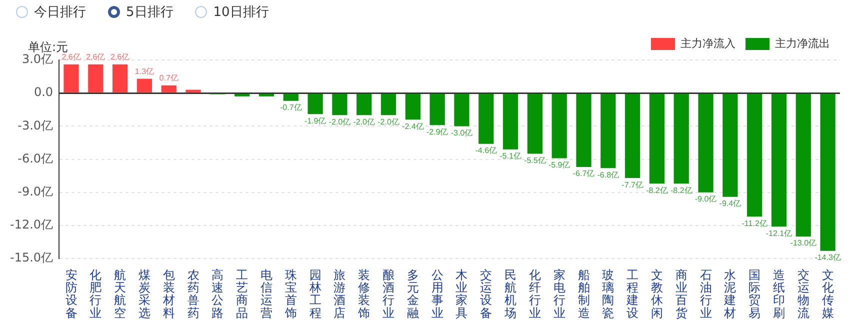 This screenshot has width=854, height=323. What do you see at coordinates (168, 294) in the screenshot?
I see `x-tick-label: 包装材料` at bounding box center [168, 294].